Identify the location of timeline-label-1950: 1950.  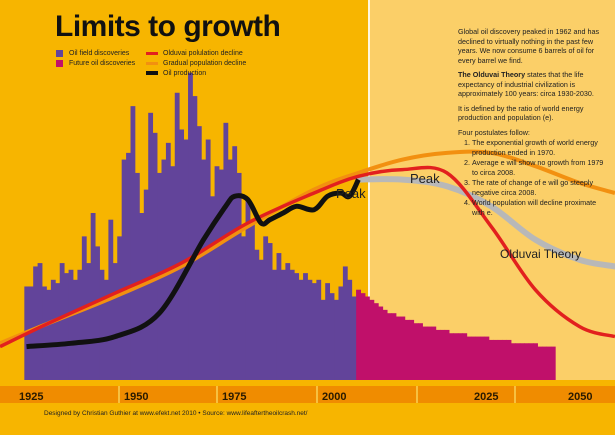
(136, 397).